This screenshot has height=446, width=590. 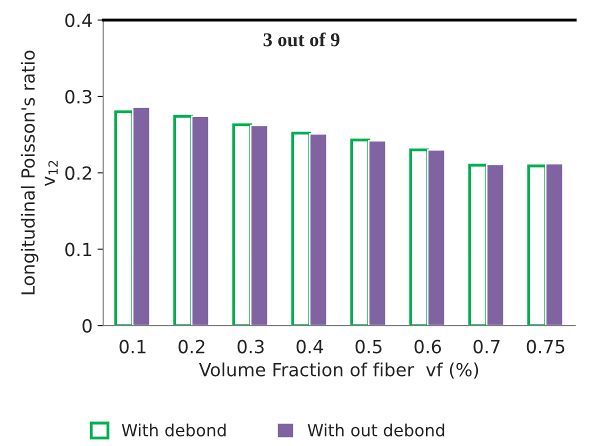 What do you see at coordinates (191, 347) in the screenshot?
I see `x-tick-label: 0.2` at bounding box center [191, 347].